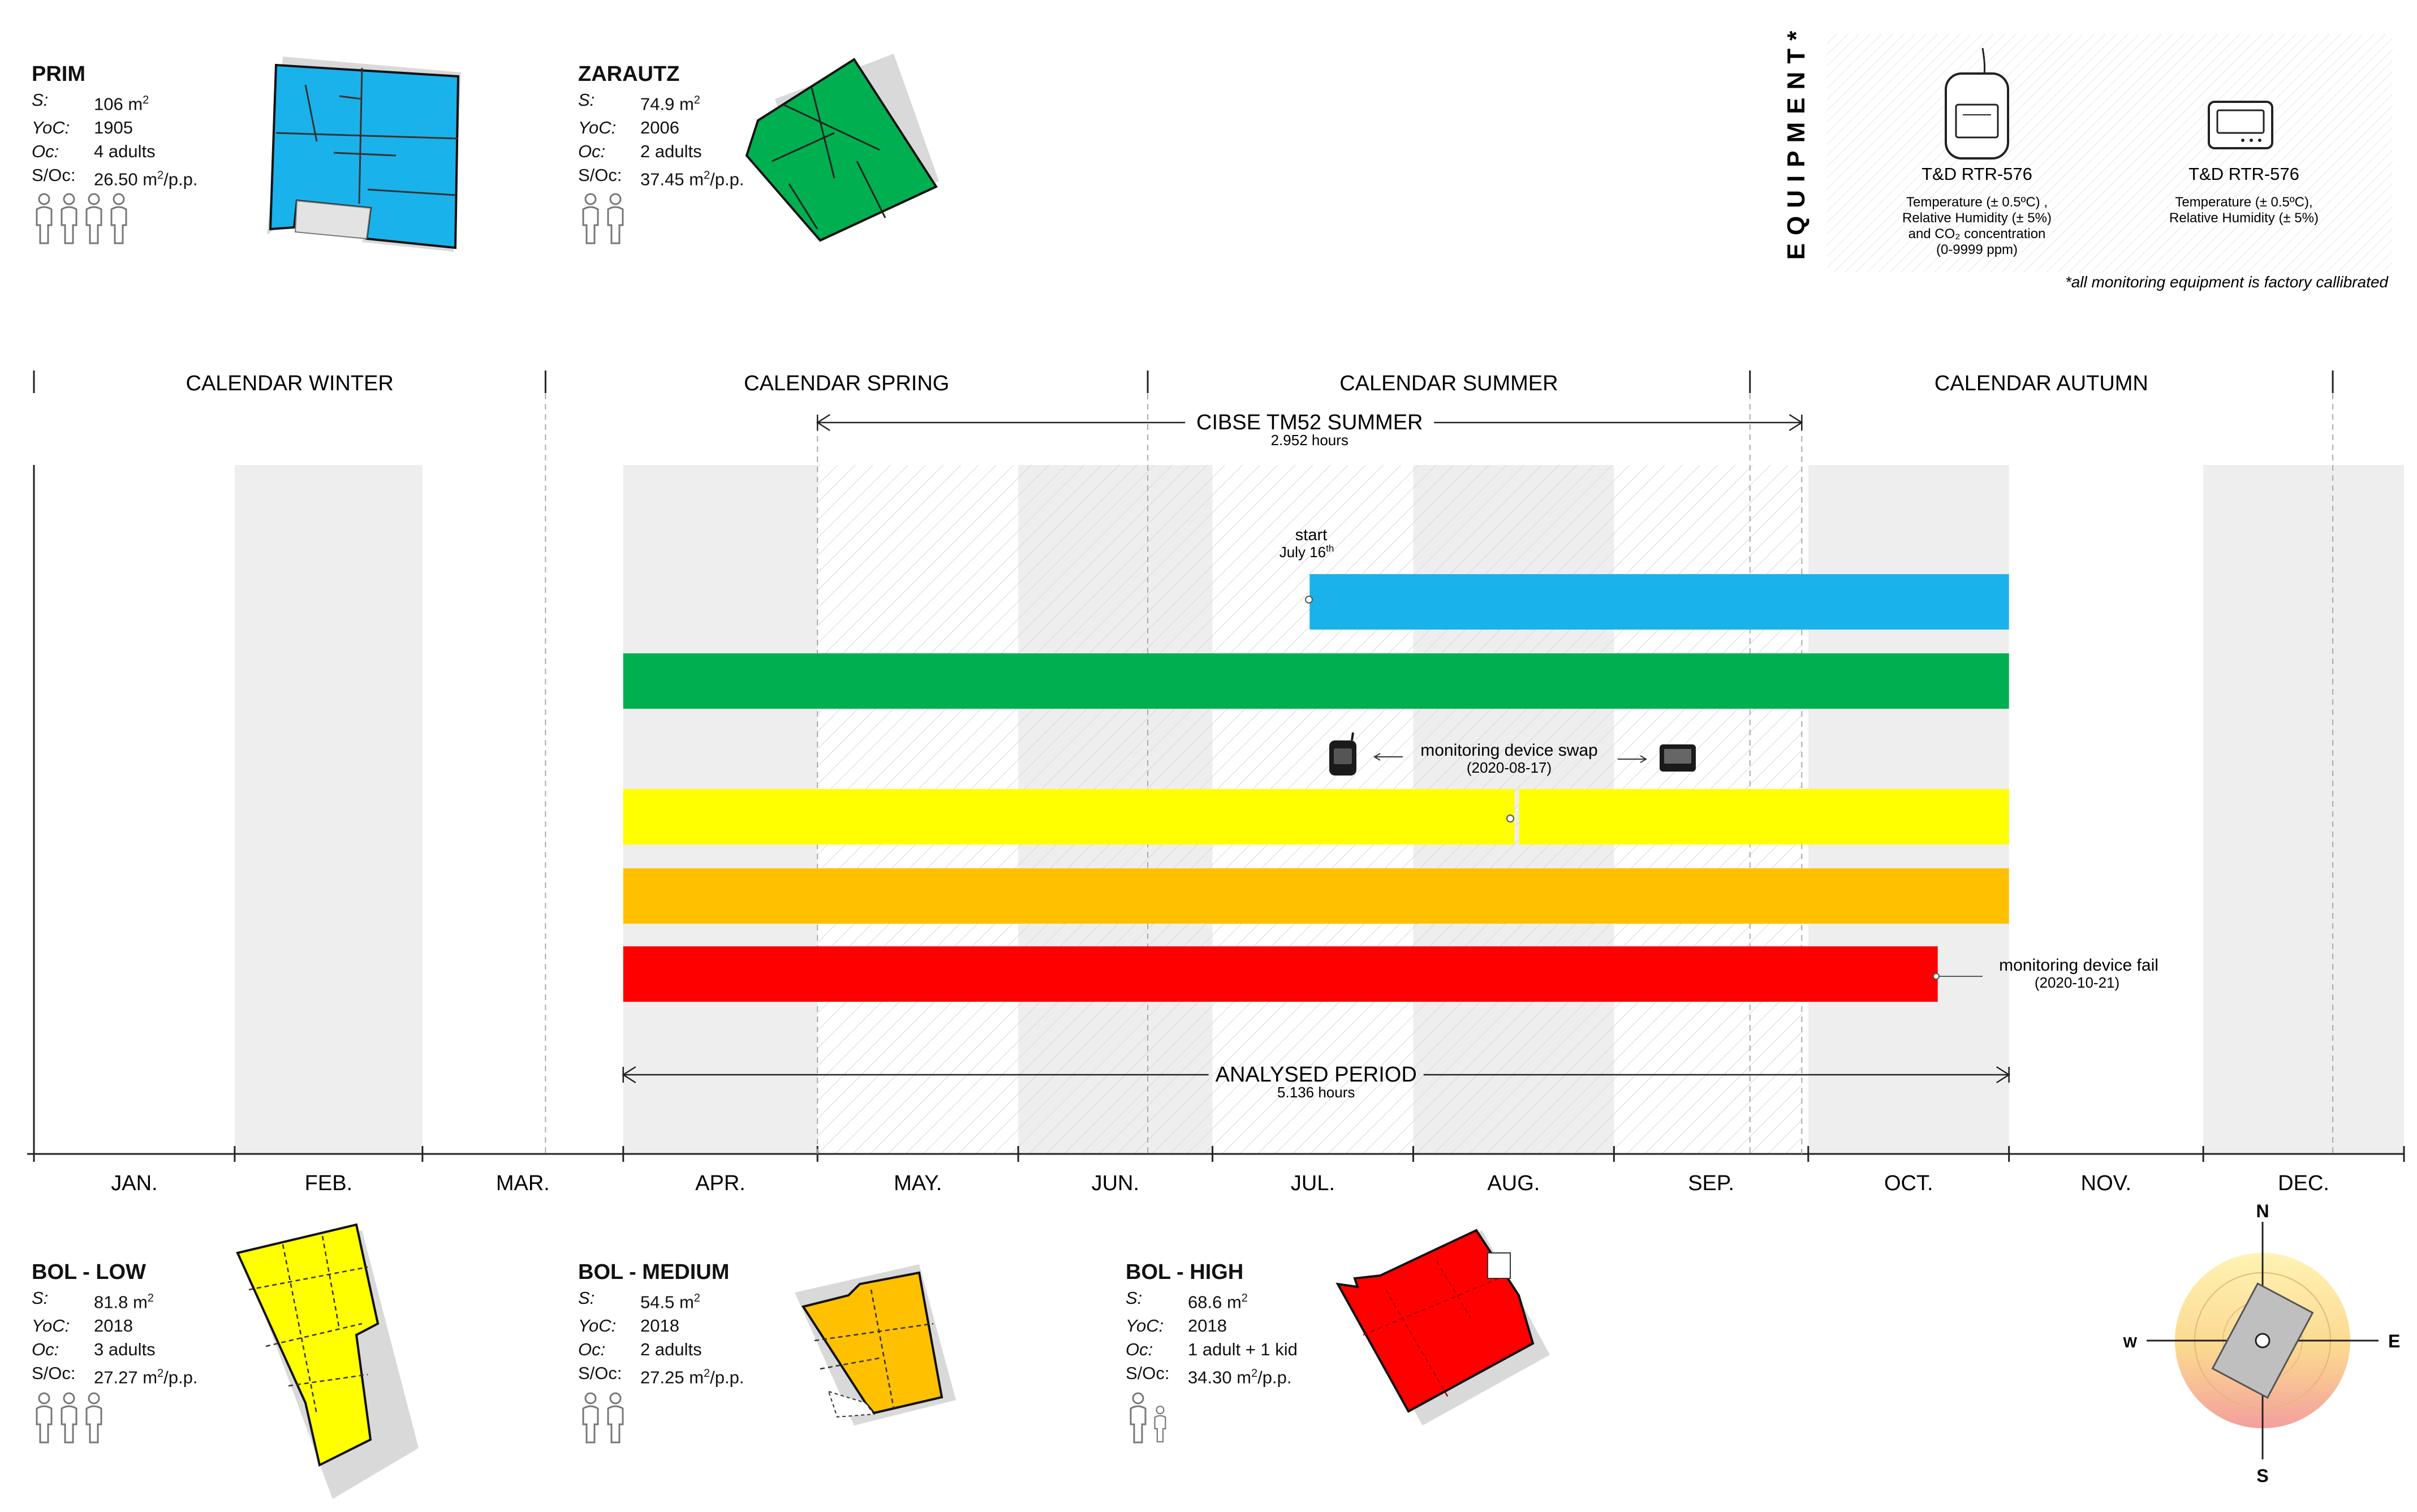  I want to click on cibse-summer-label: CIBSE TM52 SUMMER, so click(1309, 422).